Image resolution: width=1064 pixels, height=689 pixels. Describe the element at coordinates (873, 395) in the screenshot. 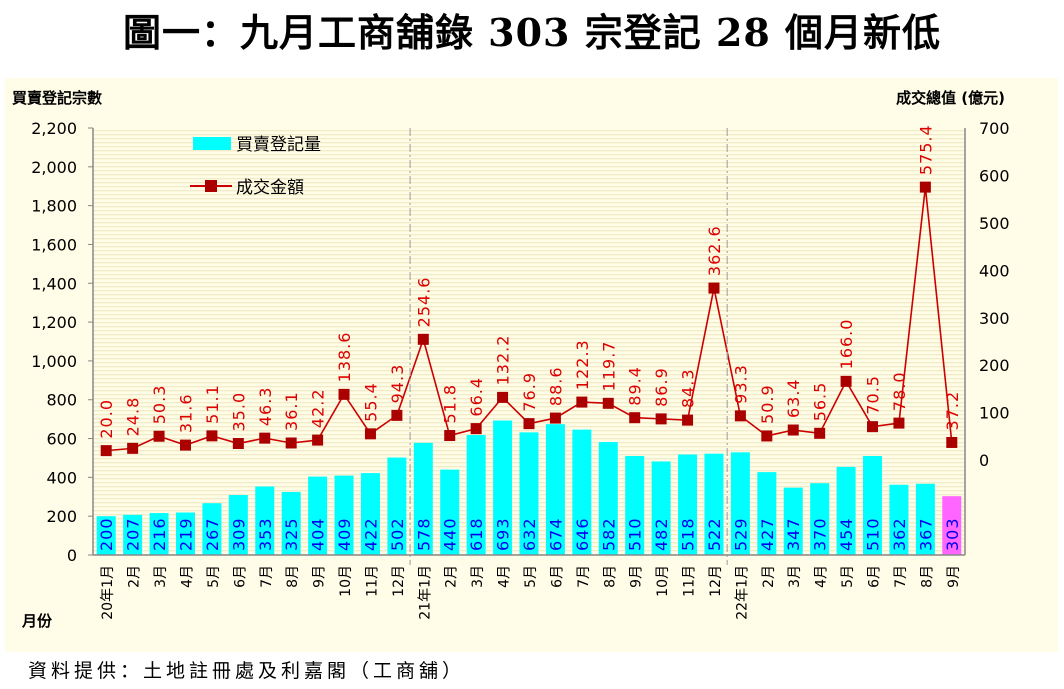

I see `line-value-label: 70.5` at that location.